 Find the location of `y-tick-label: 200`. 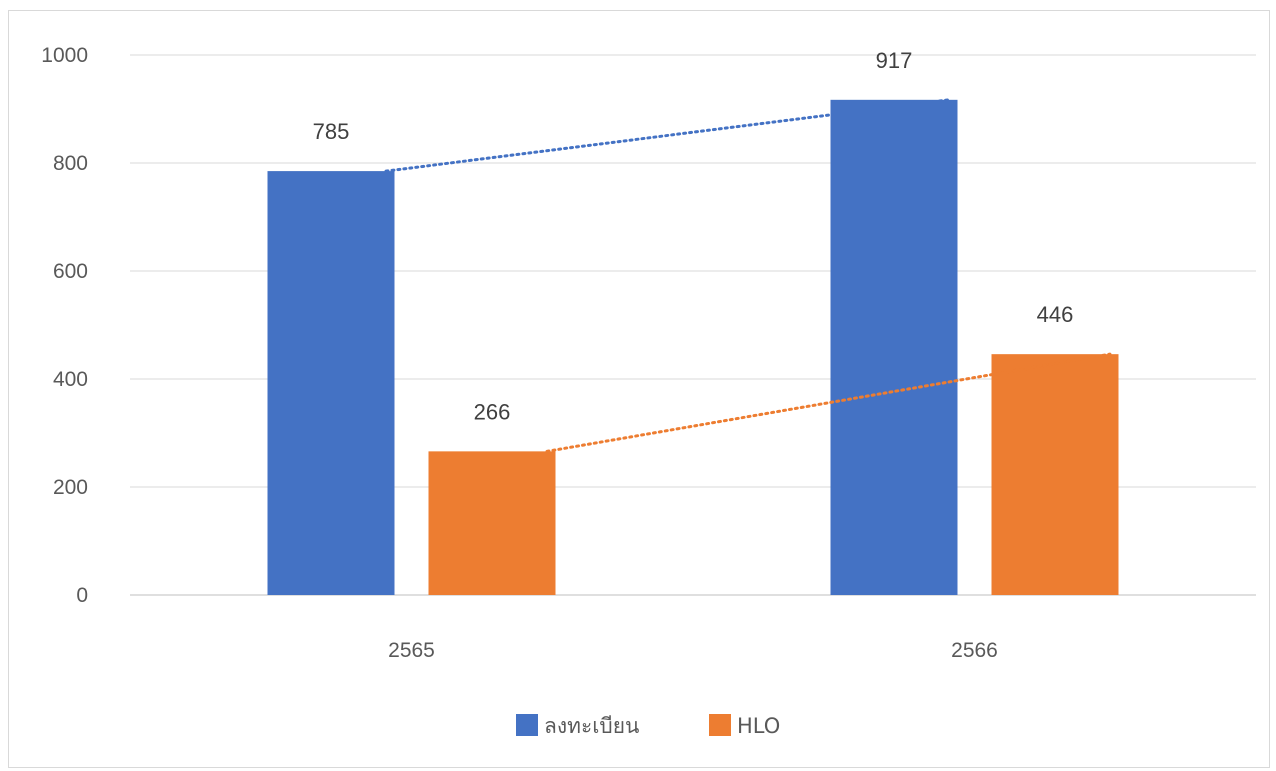

y-tick-label: 200 is located at coordinates (70, 487).